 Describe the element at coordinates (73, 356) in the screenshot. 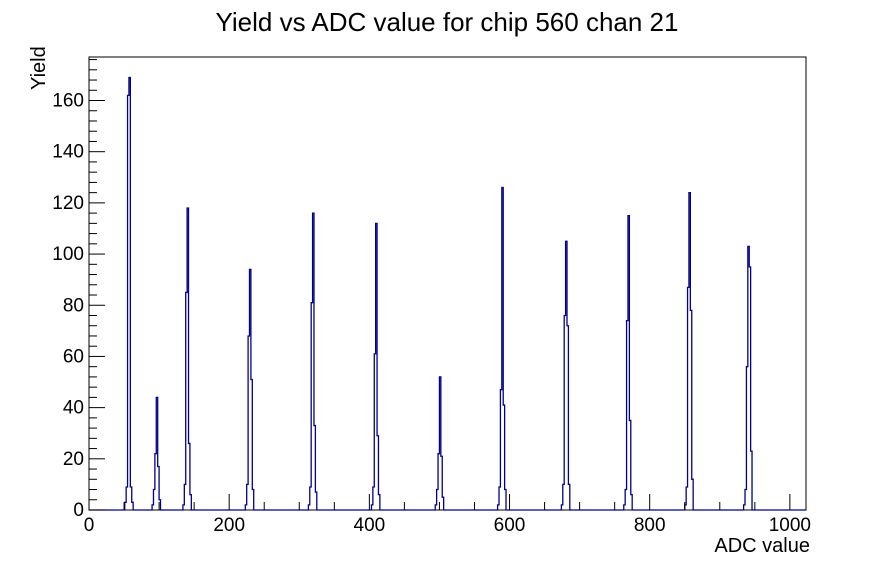

I see `y-tick-label: 60` at that location.